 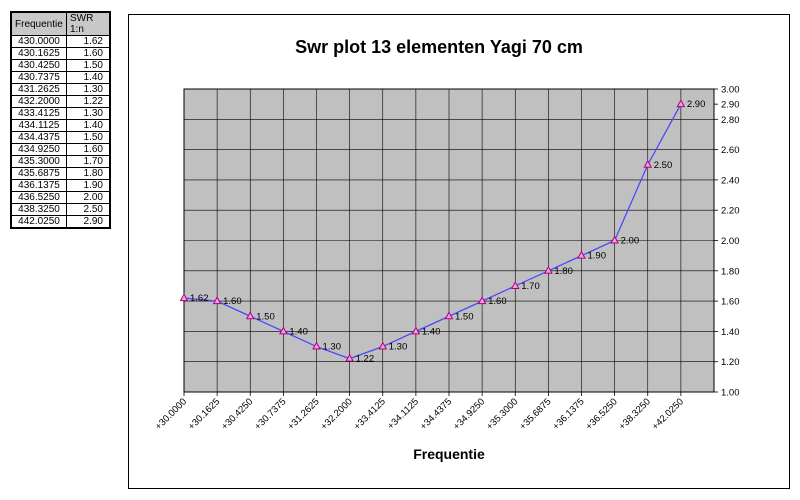 I want to click on frequency-cell: 434.1125, so click(x=38, y=125).